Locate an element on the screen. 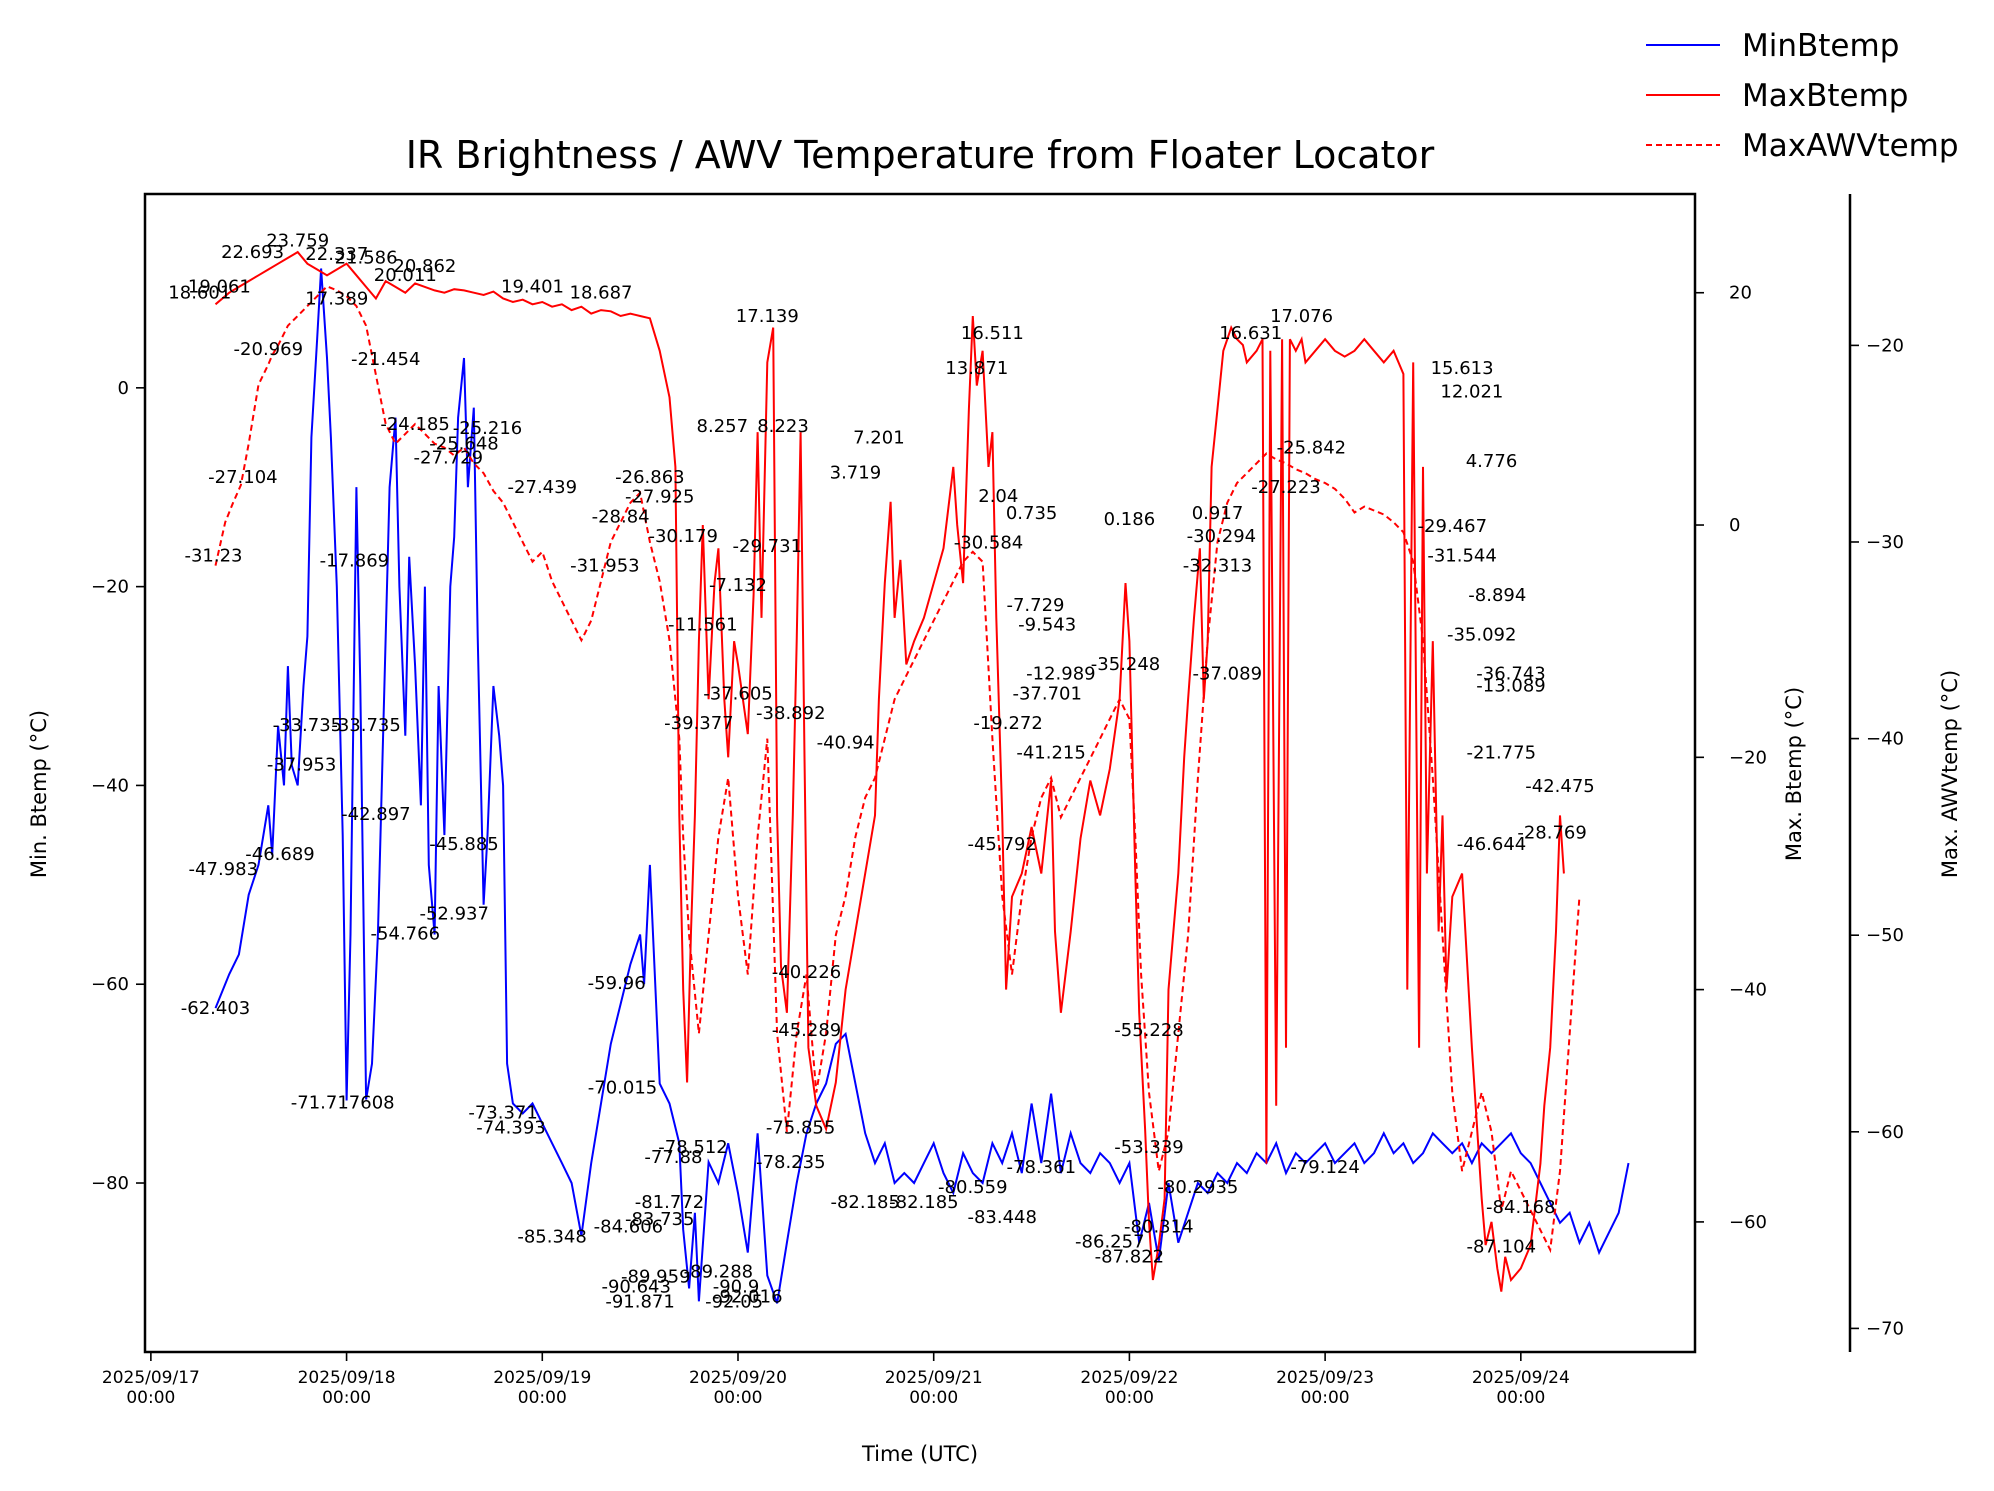  data-label: 16.511 is located at coordinates (992, 333).